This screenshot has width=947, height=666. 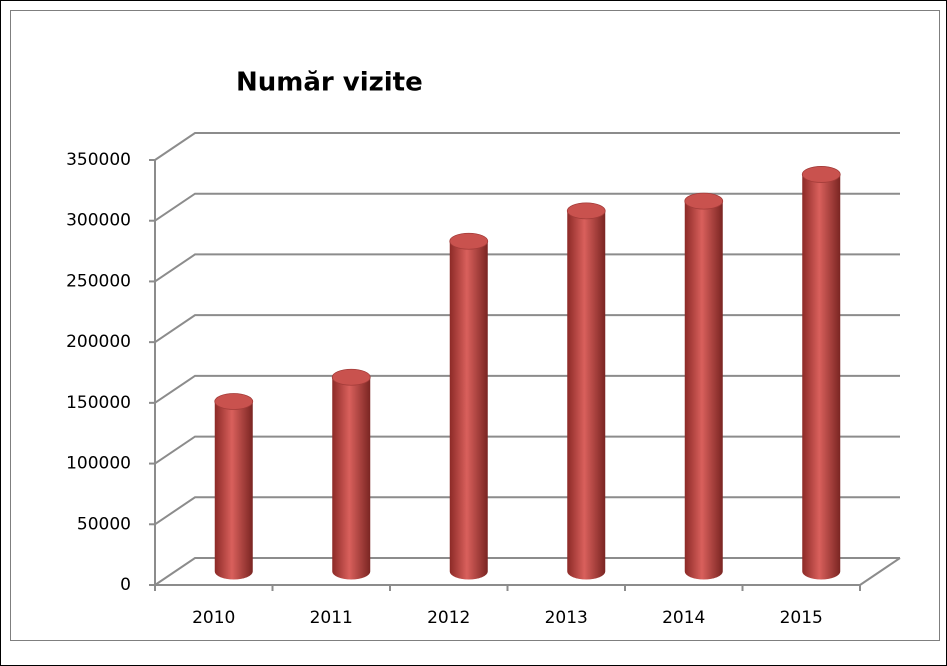 I want to click on chart-title: Număr vizite, so click(x=329, y=83).